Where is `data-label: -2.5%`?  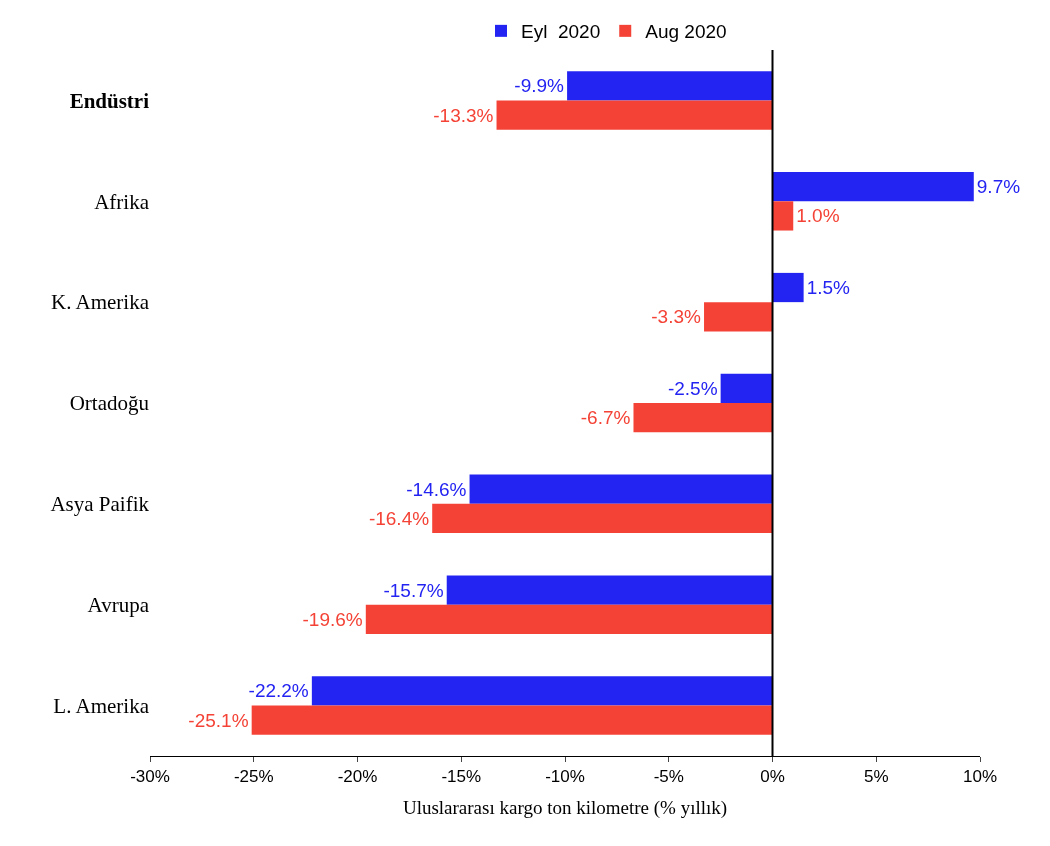
data-label: -2.5% is located at coordinates (692, 388).